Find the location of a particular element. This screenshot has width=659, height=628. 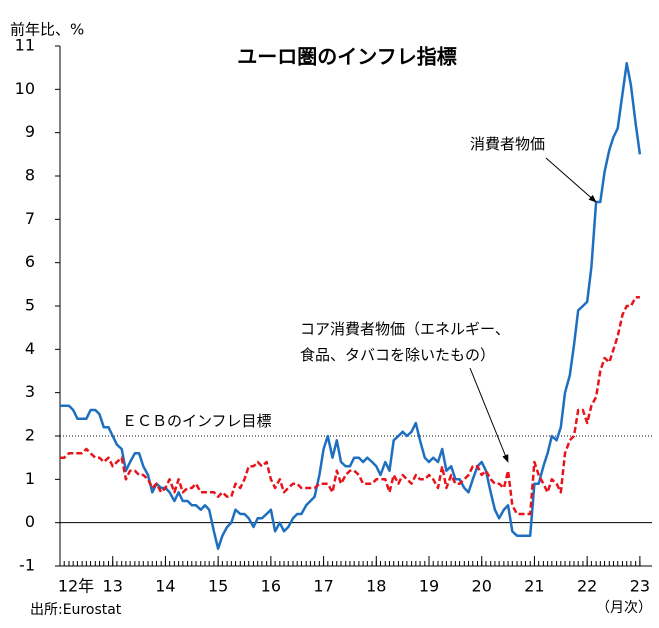

y-tick-label: 0 is located at coordinates (30, 521).